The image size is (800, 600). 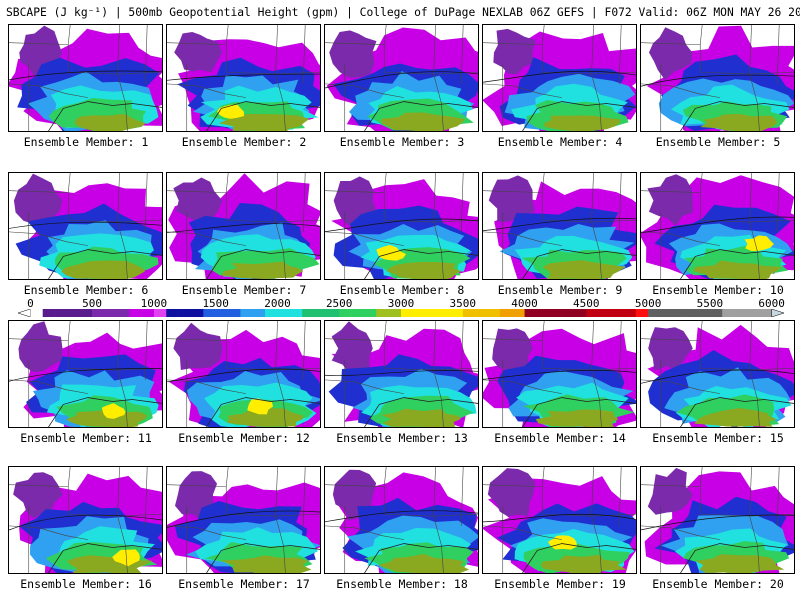 What do you see at coordinates (710, 303) in the screenshot?
I see `colorbar-tick-label: 5500` at bounding box center [710, 303].